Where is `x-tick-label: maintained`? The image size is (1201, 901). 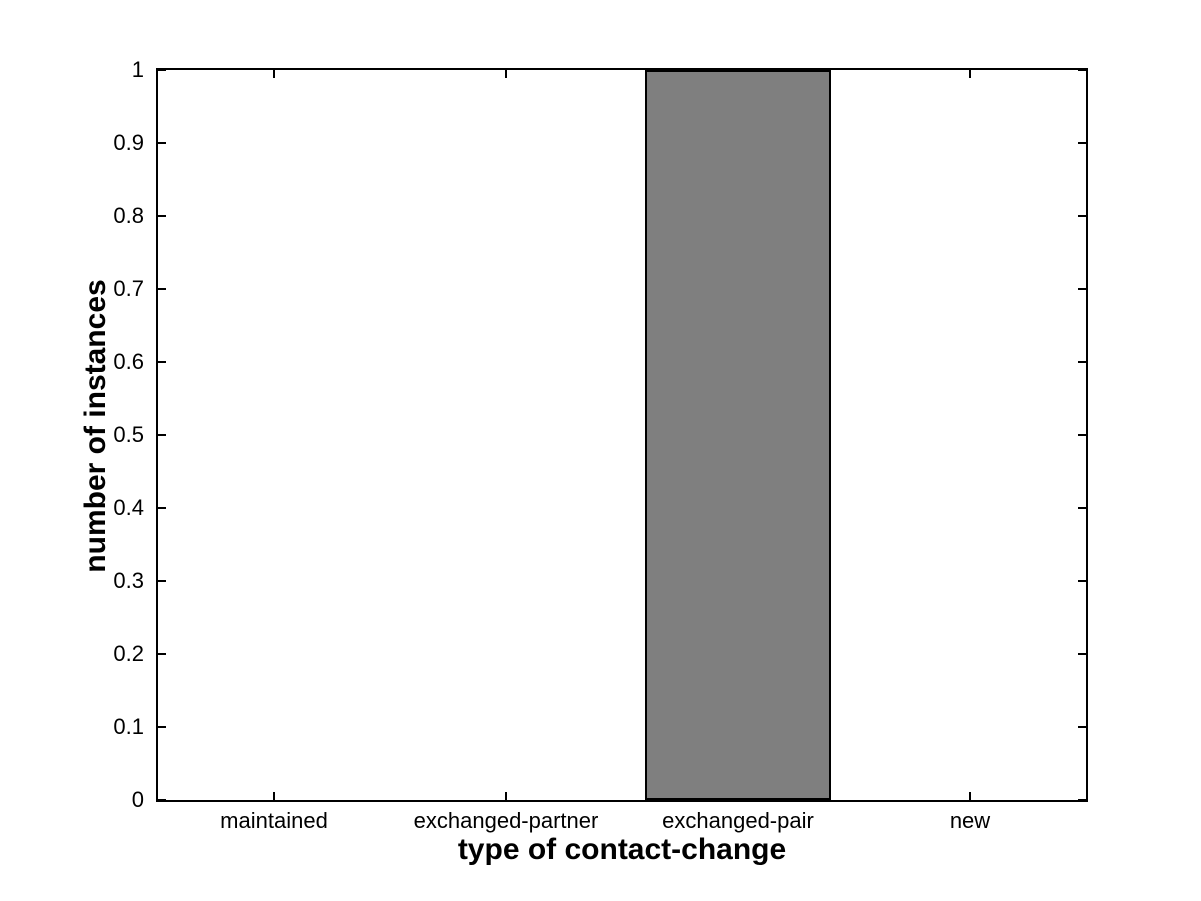
x-tick-label: maintained is located at coordinates (274, 820).